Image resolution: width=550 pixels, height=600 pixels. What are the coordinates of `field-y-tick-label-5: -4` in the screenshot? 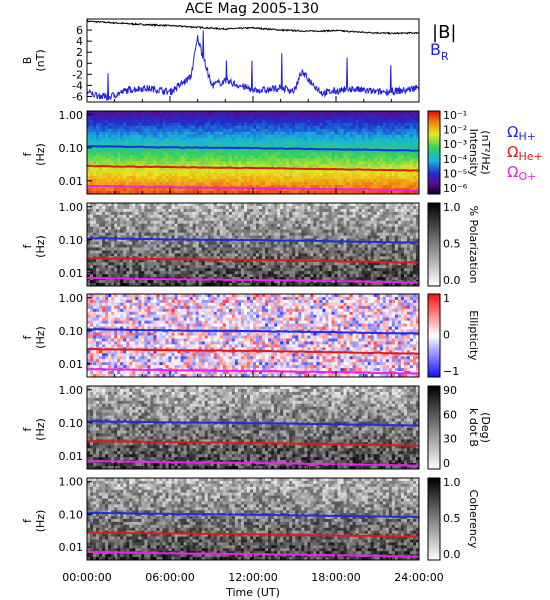 It's located at (77, 85).